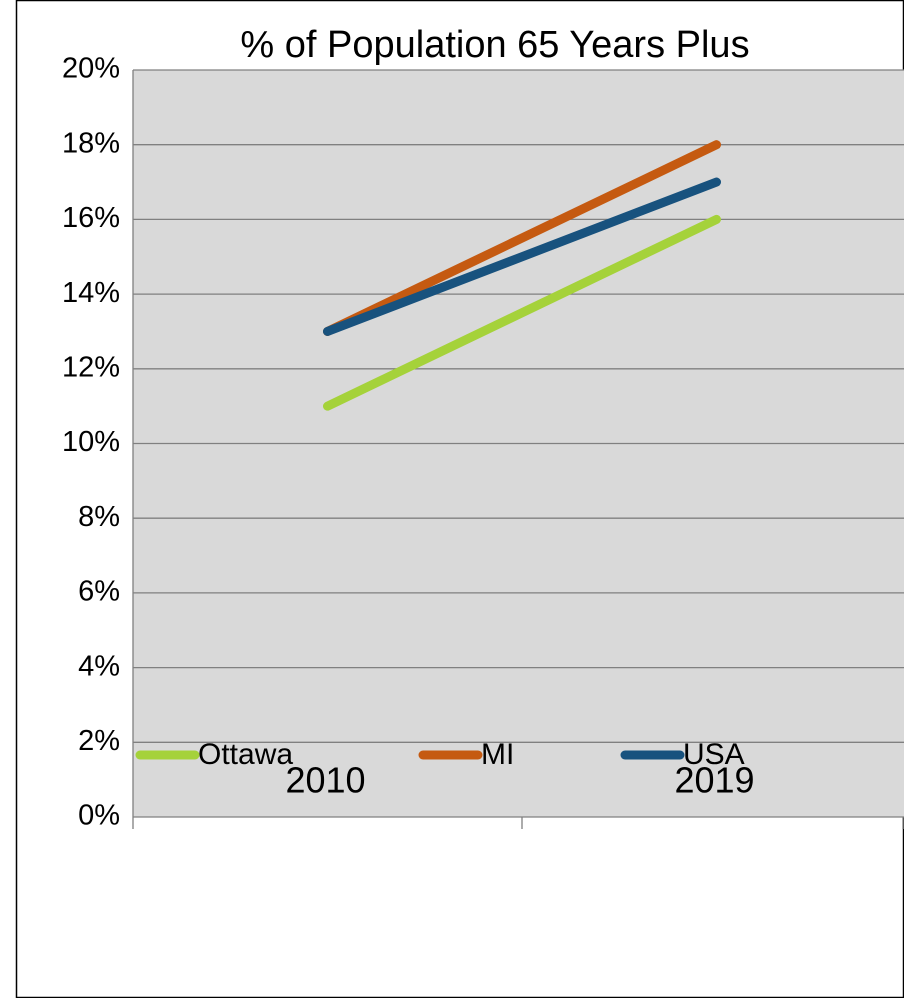 The width and height of the screenshot is (904, 998). What do you see at coordinates (91, 69) in the screenshot?
I see `y-tick-label: 20%` at bounding box center [91, 69].